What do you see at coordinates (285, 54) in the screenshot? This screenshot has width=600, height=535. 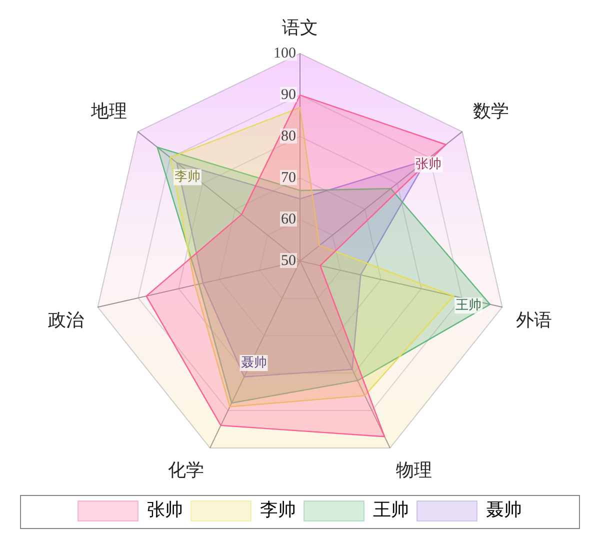 I see `y-tick-label: 100` at bounding box center [285, 54].